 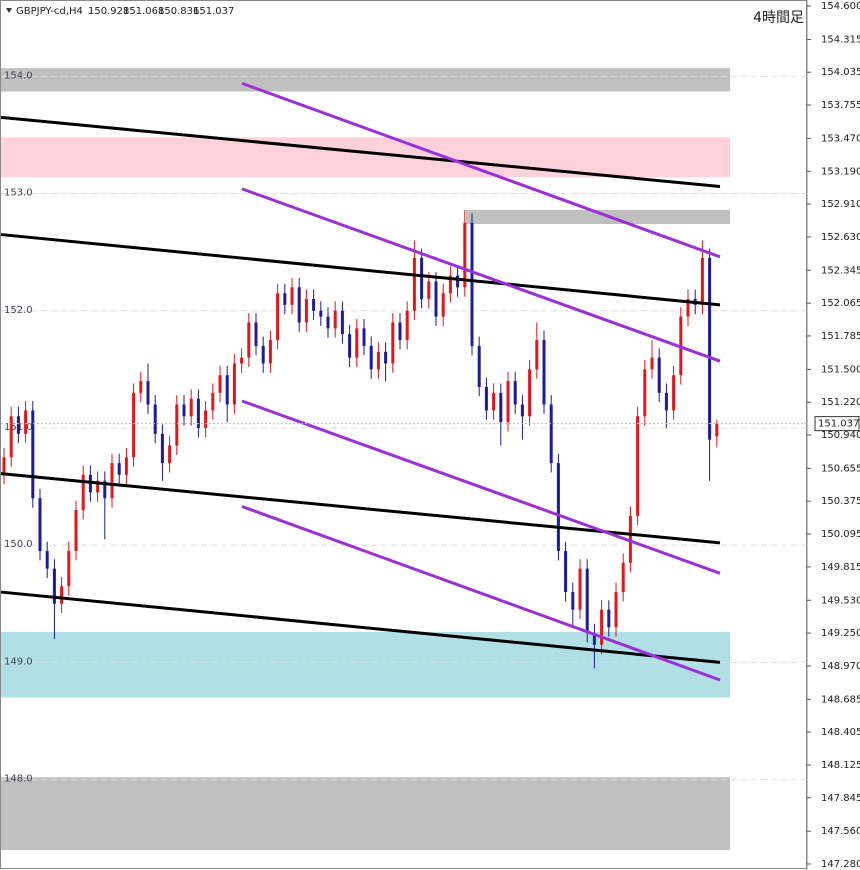 What do you see at coordinates (49, 11) in the screenshot?
I see `symbol: GBPJPY-cd,H4` at bounding box center [49, 11].